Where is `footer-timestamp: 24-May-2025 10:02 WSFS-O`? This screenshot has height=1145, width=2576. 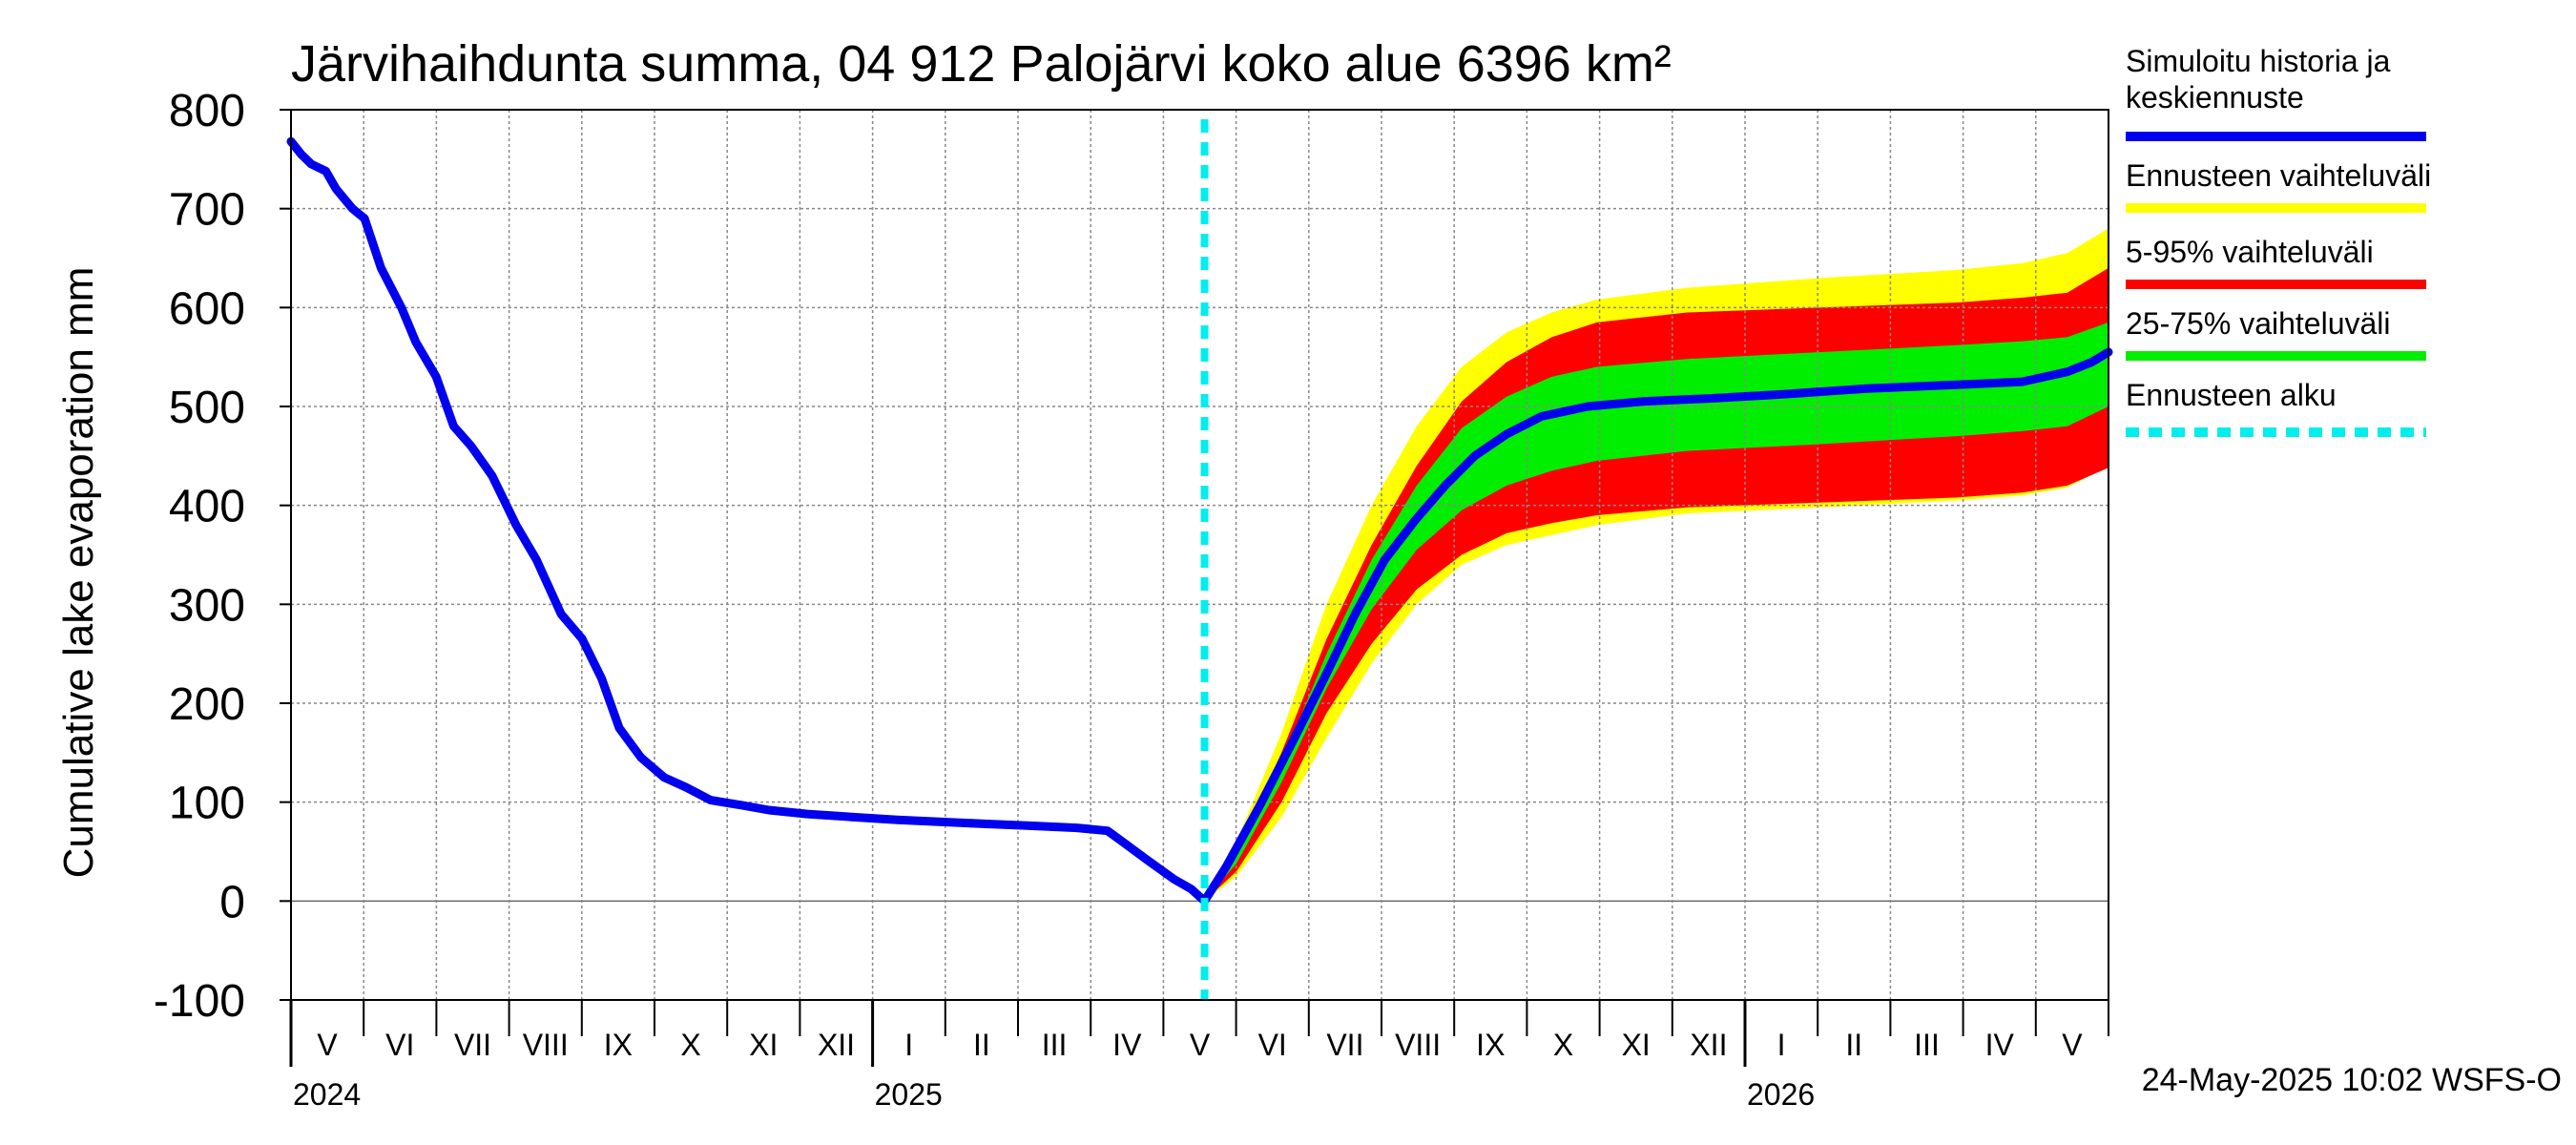 footer-timestamp: 24-May-2025 10:02 WSFS-O is located at coordinates (2352, 1080).